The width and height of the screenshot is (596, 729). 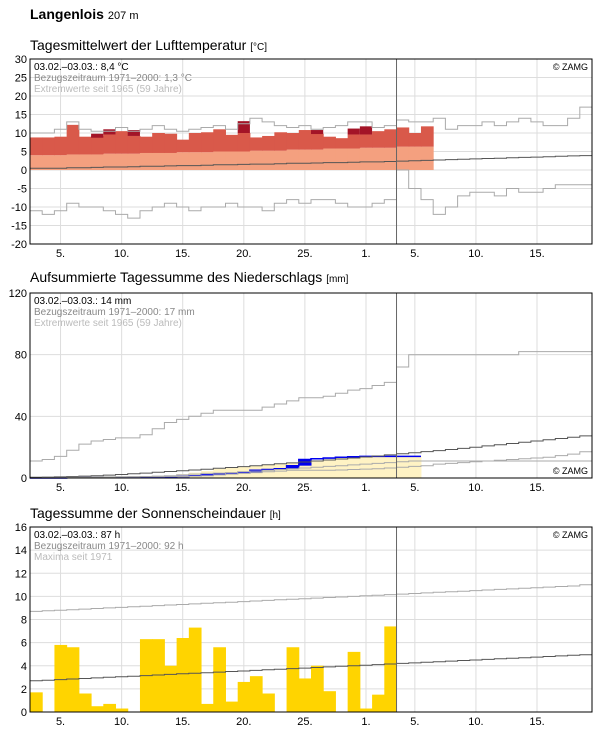 I want to click on station-header: Langenlois 207 m, so click(x=84, y=14).